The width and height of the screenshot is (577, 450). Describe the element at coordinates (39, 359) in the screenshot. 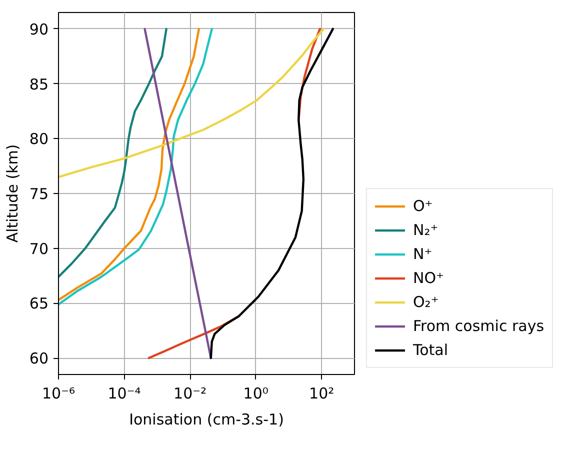

I see `y-tick-label: 60` at that location.